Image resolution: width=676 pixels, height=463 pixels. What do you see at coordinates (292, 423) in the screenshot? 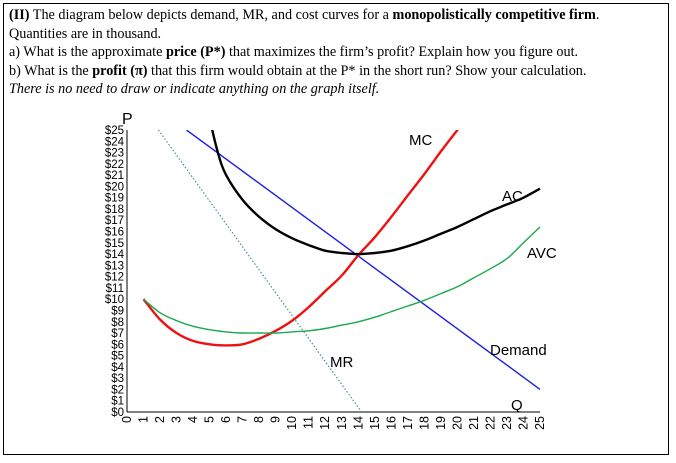
I see `x-tick-label: 10` at bounding box center [292, 423].